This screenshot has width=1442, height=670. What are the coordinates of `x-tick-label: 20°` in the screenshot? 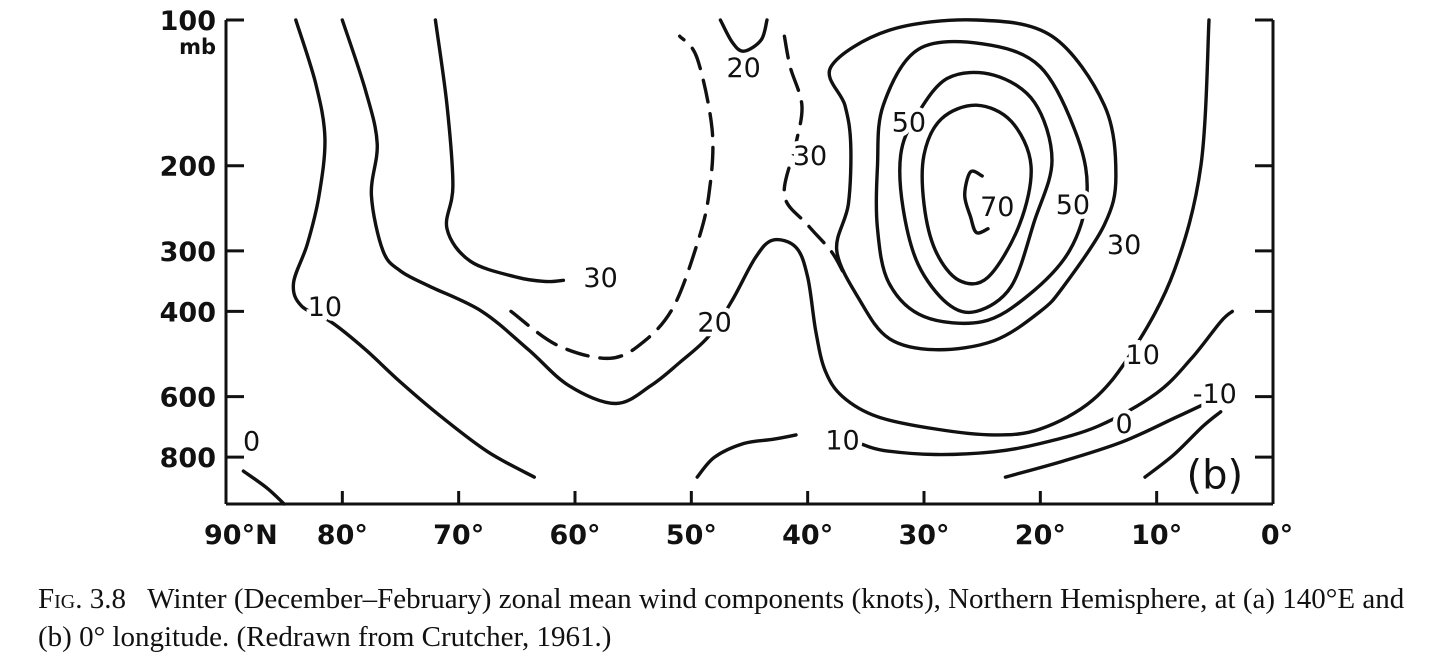 It's located at (1040, 535).